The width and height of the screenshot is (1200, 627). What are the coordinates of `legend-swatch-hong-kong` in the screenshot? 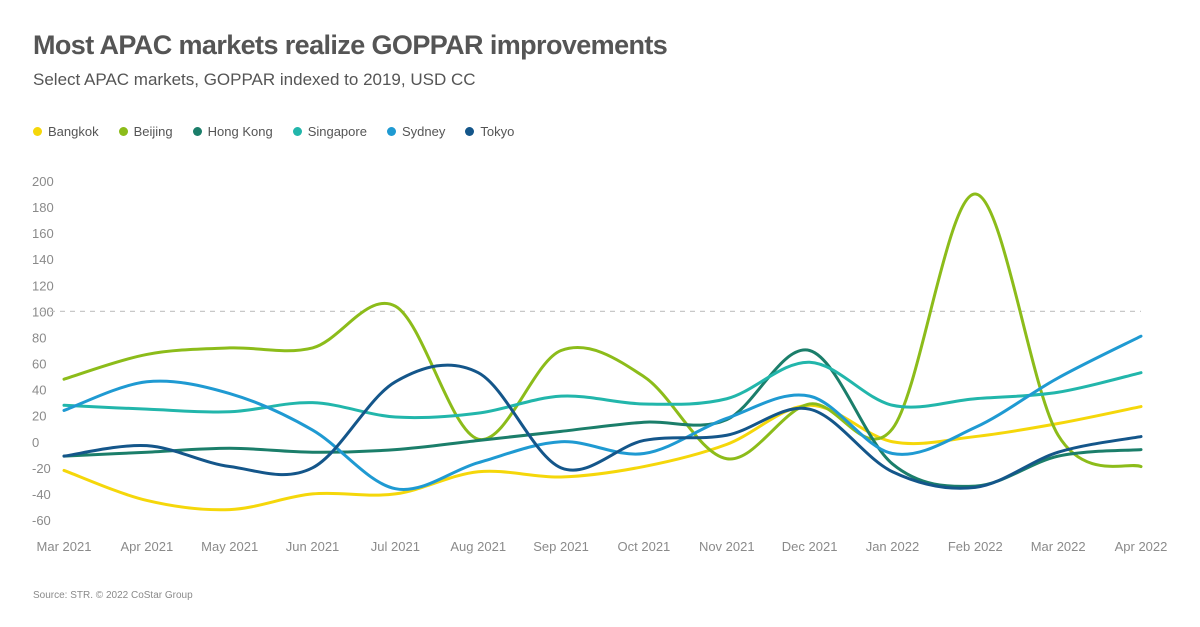 It's located at (197, 131).